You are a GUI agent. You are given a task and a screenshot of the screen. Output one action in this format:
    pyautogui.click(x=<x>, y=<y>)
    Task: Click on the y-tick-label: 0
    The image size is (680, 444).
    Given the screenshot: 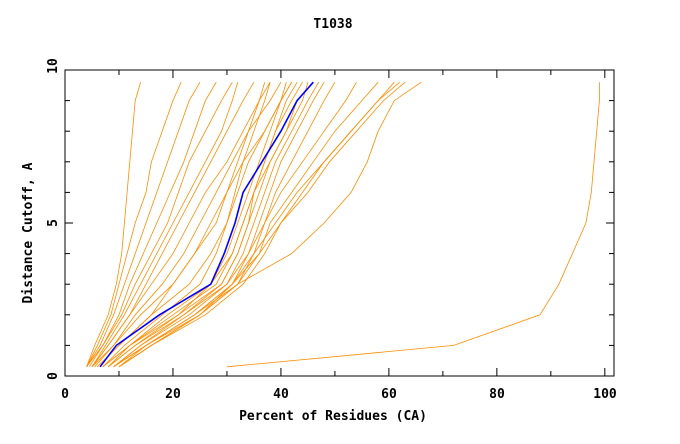 What is the action you would take?
    pyautogui.click(x=53, y=376)
    